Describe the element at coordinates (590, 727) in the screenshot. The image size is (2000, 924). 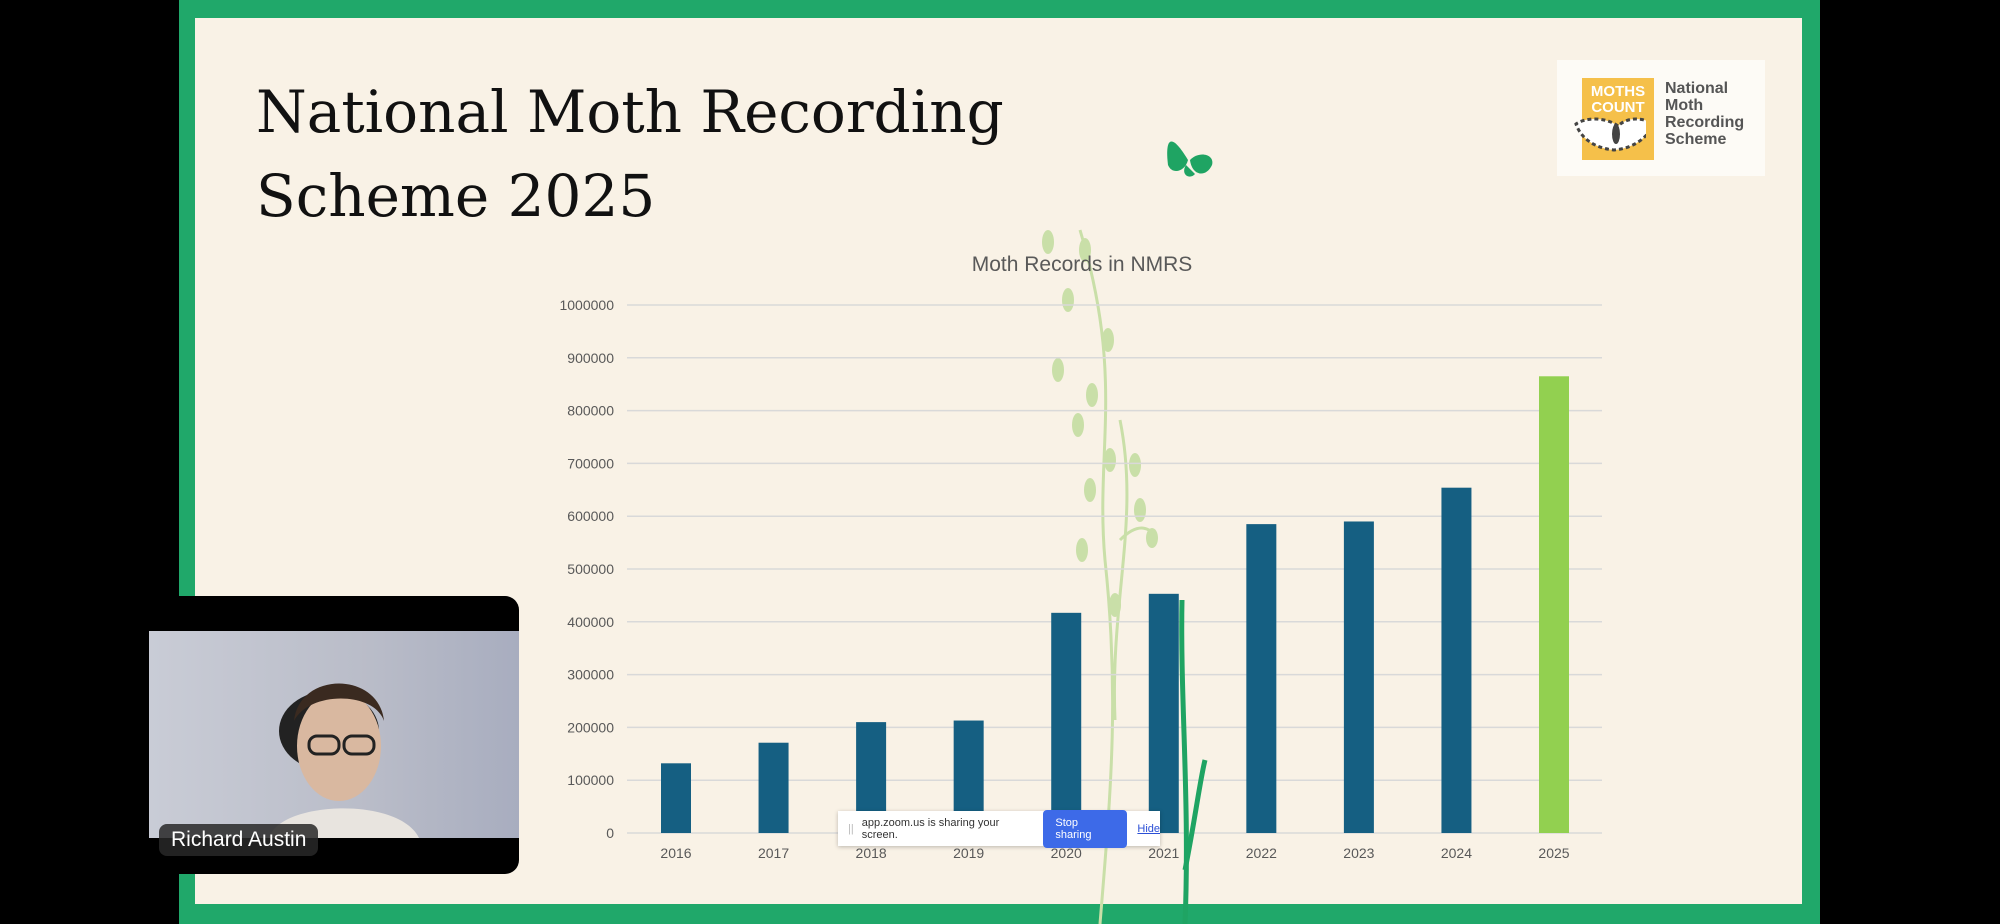
I see `y-tick-label: 200000` at that location.